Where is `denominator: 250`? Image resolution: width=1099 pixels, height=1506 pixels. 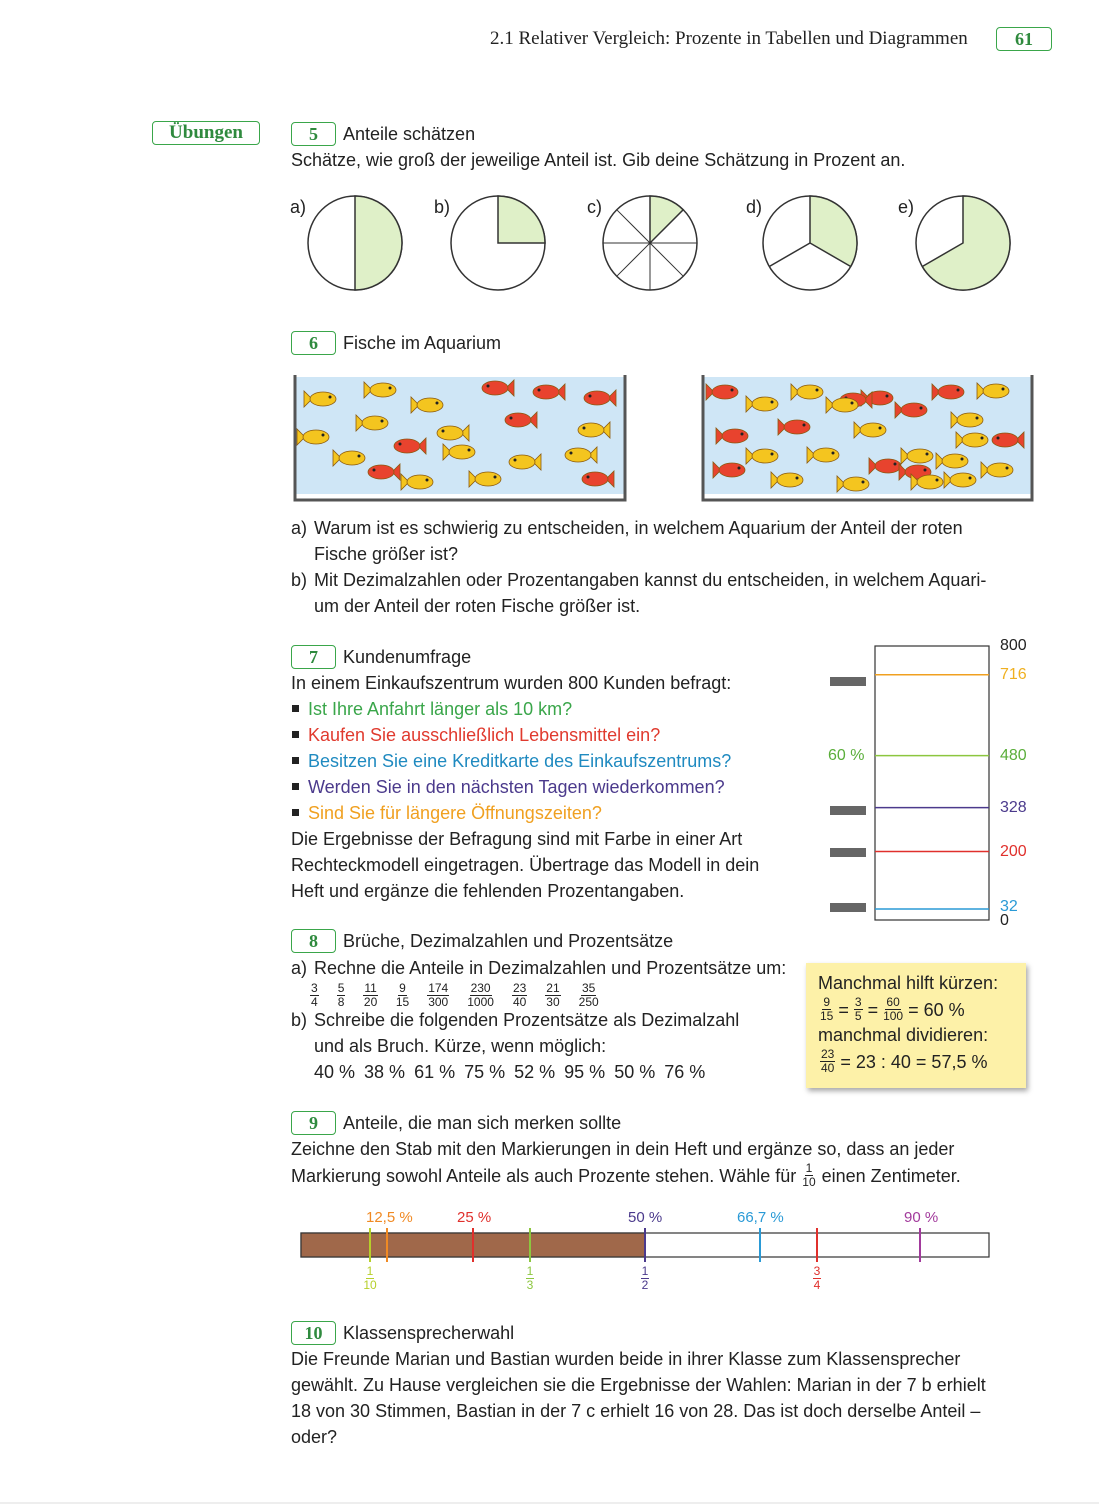
denominator: 250 is located at coordinates (588, 1002).